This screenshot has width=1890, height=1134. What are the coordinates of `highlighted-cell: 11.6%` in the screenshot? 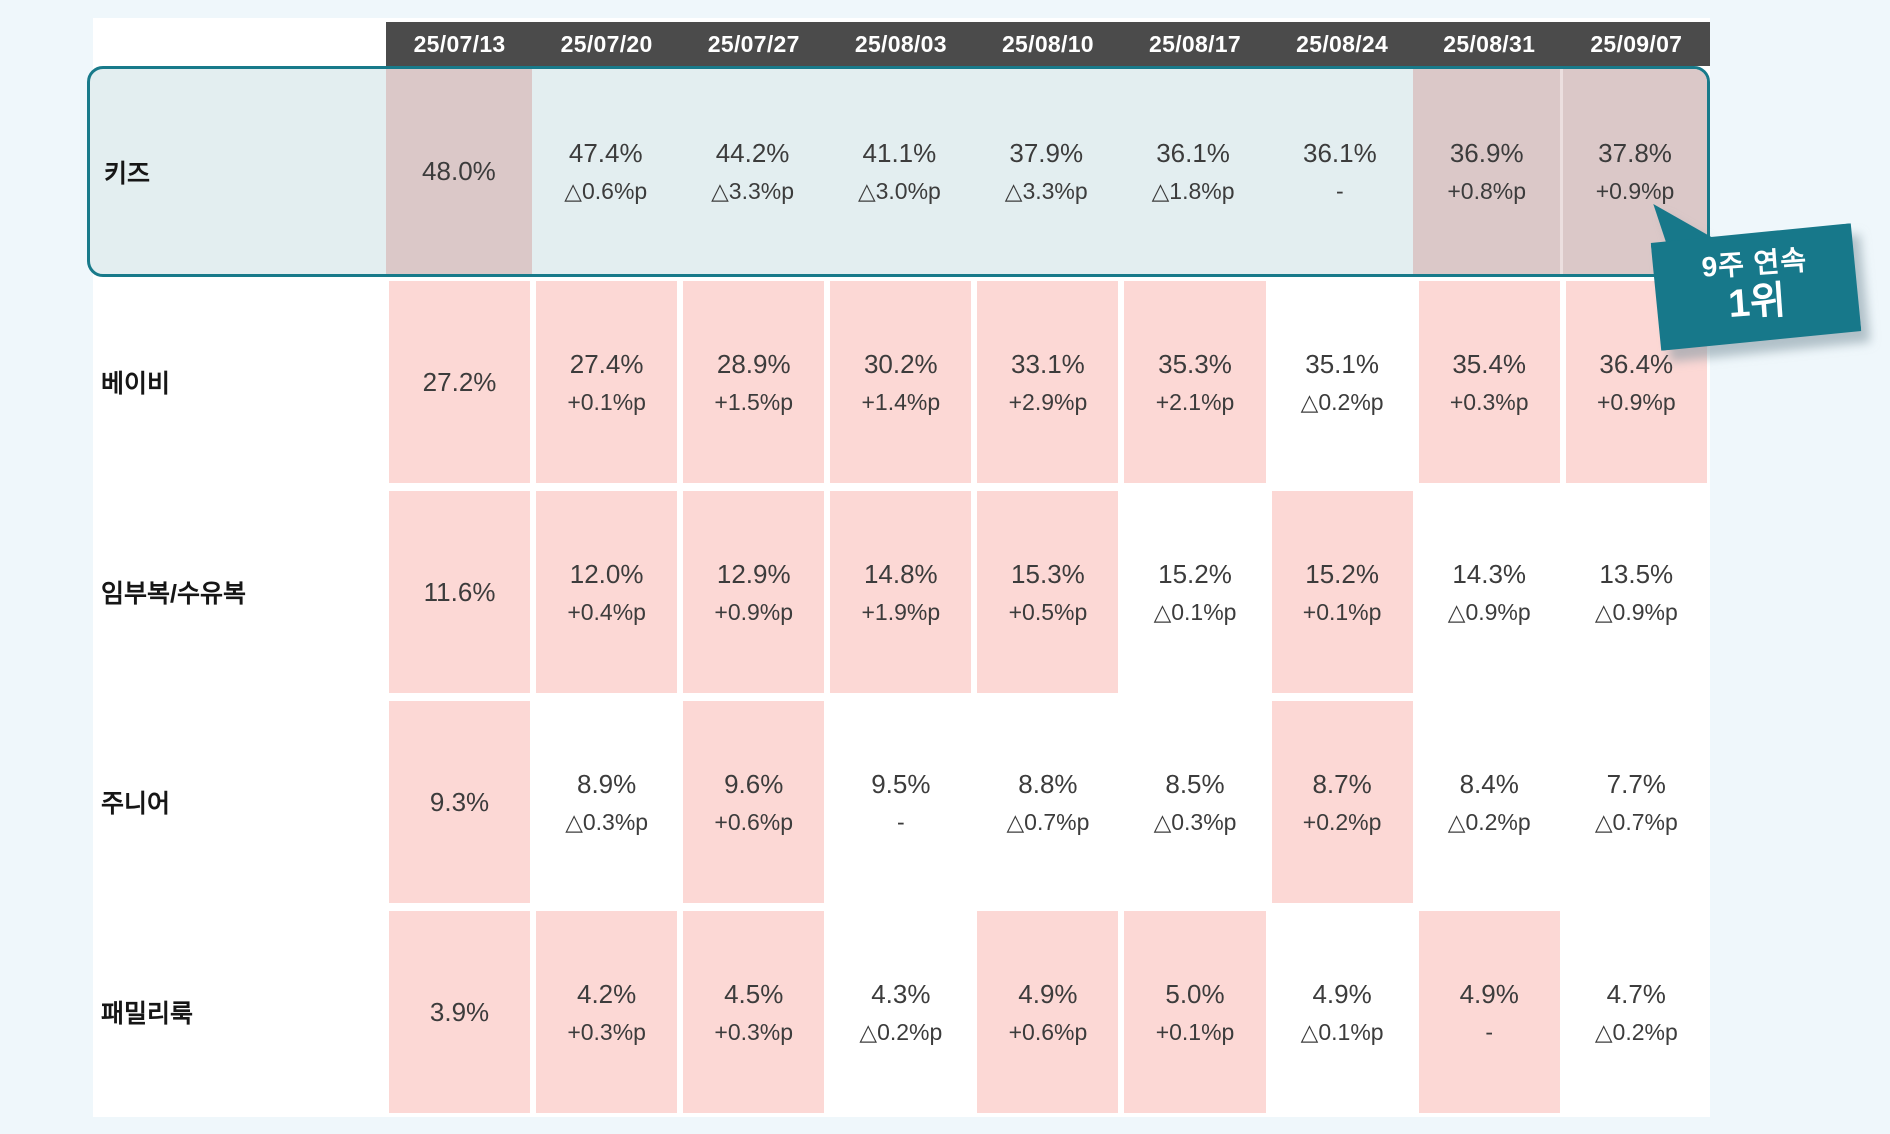 It's located at (460, 592).